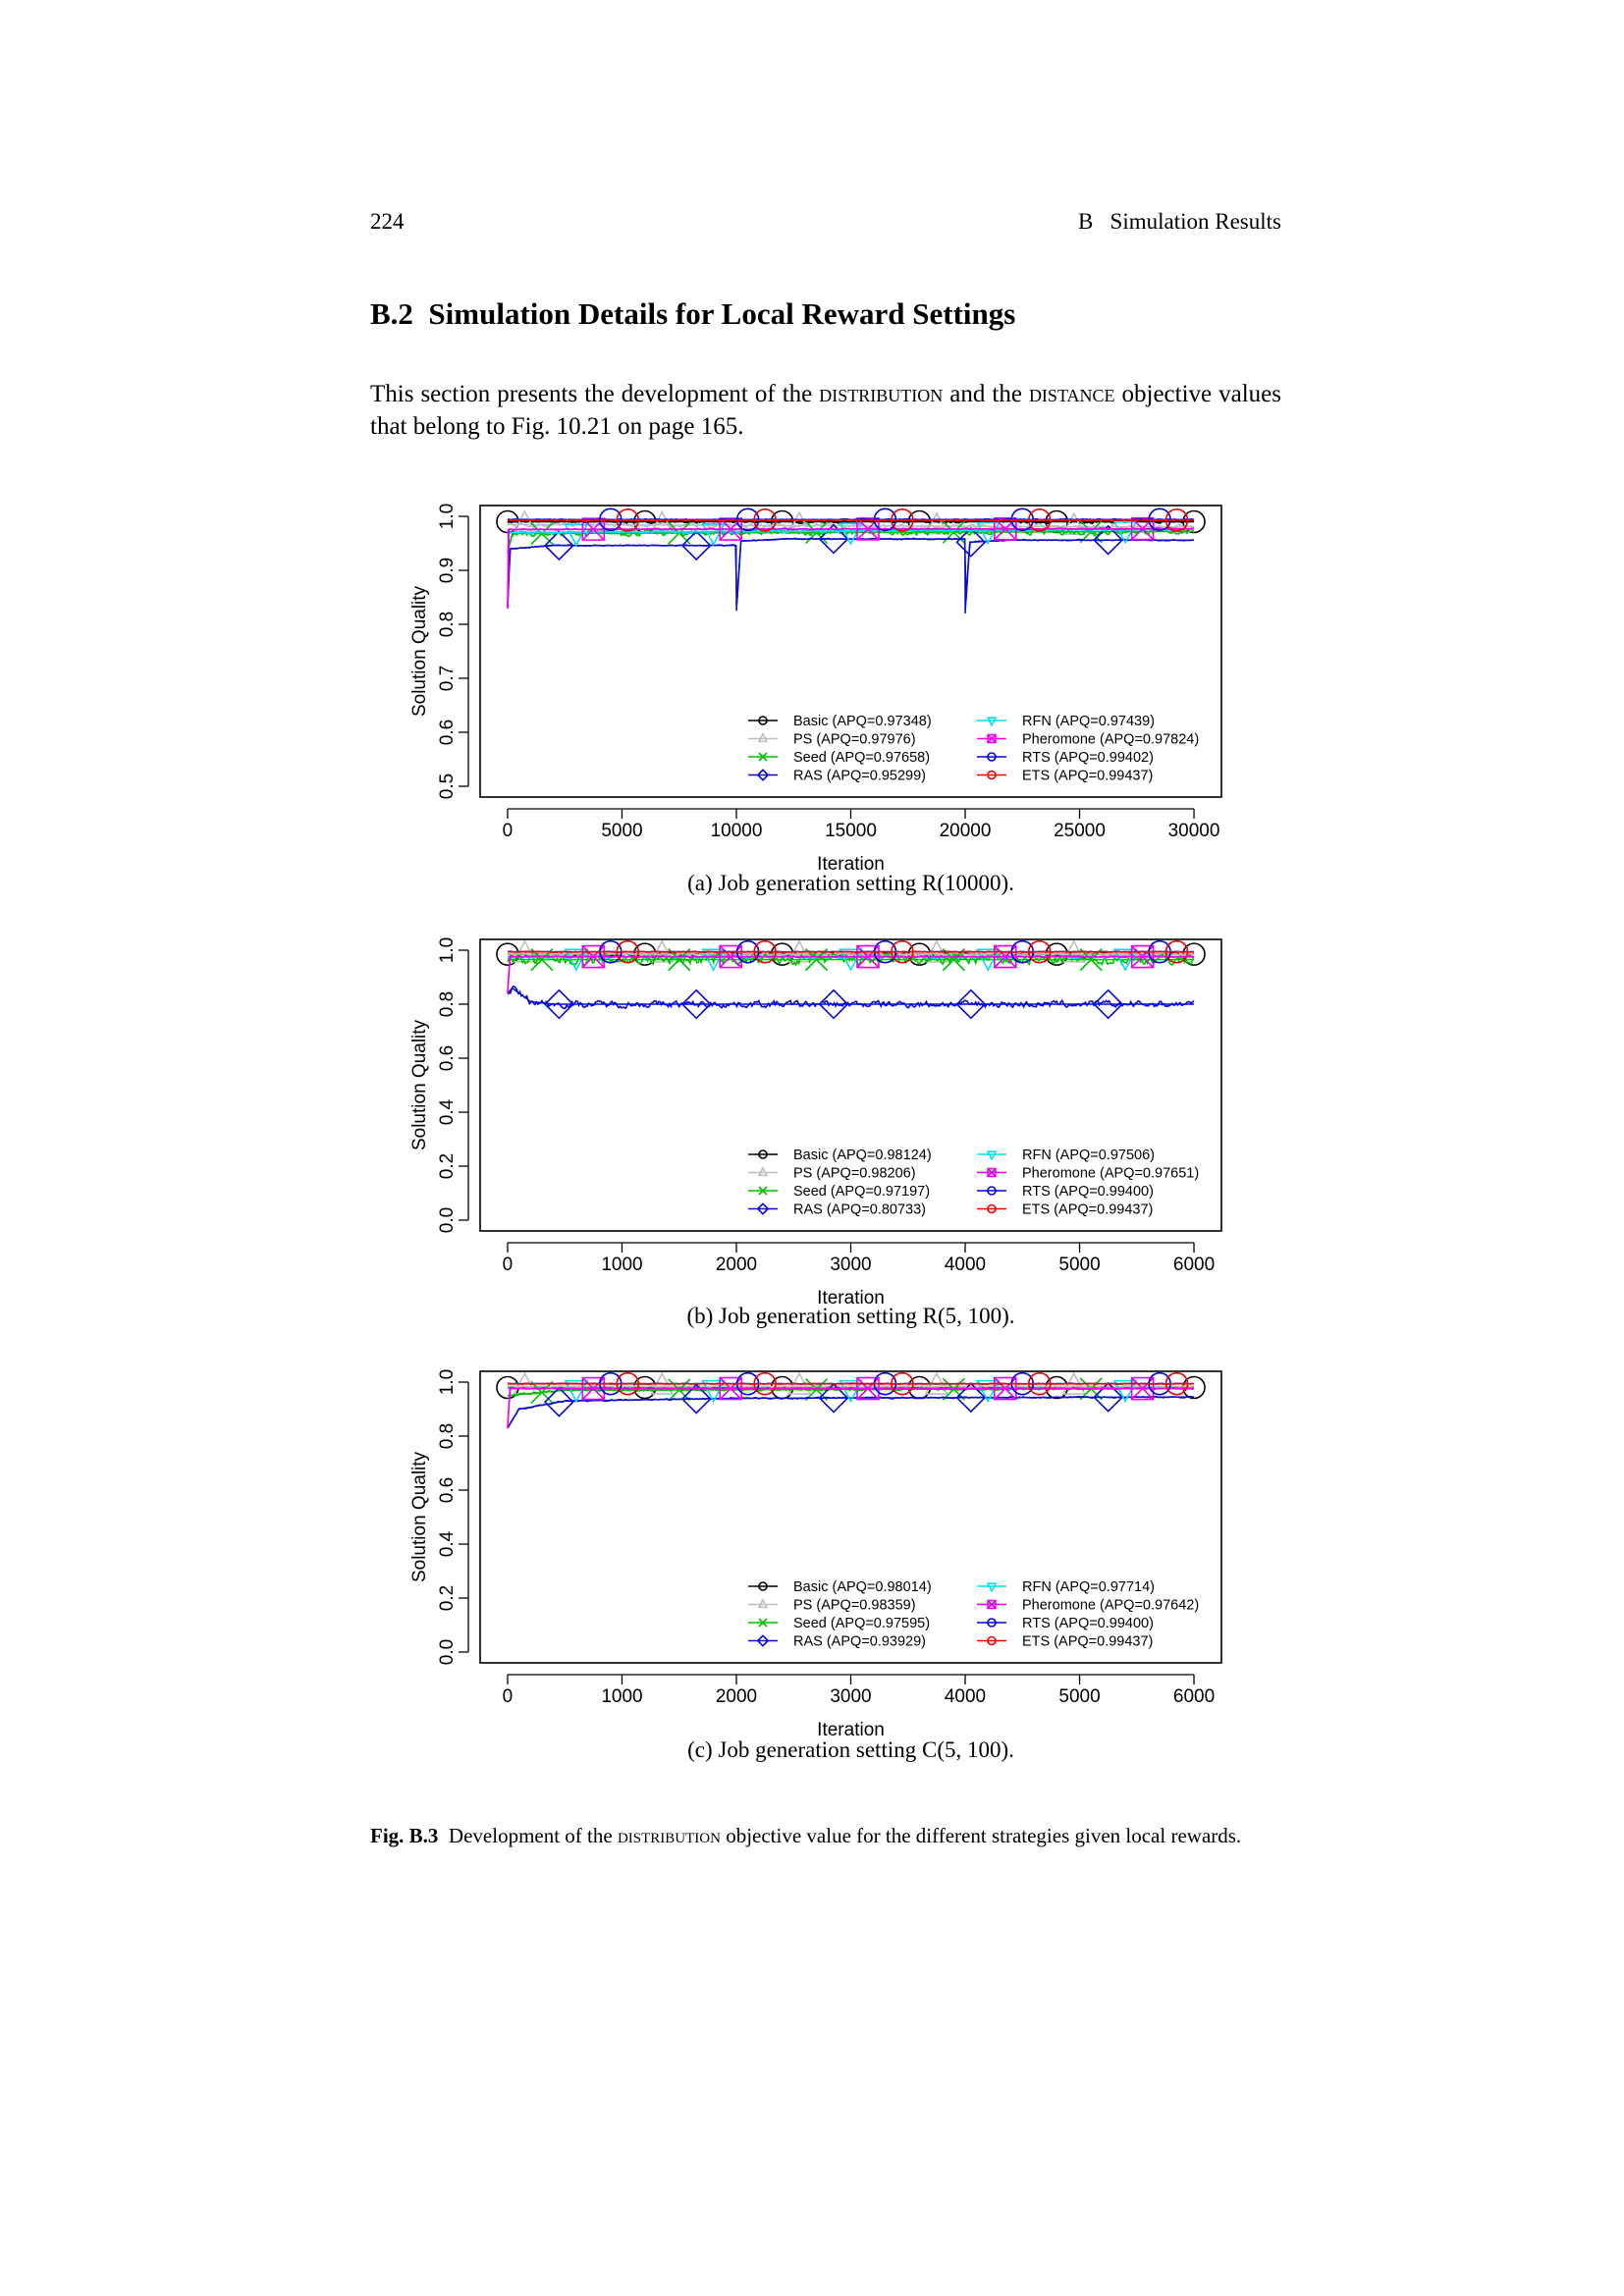 Image resolution: width=1624 pixels, height=2296 pixels. Describe the element at coordinates (1088, 722) in the screenshot. I see `legend-label: RFN (APQ=0.97439)` at that location.